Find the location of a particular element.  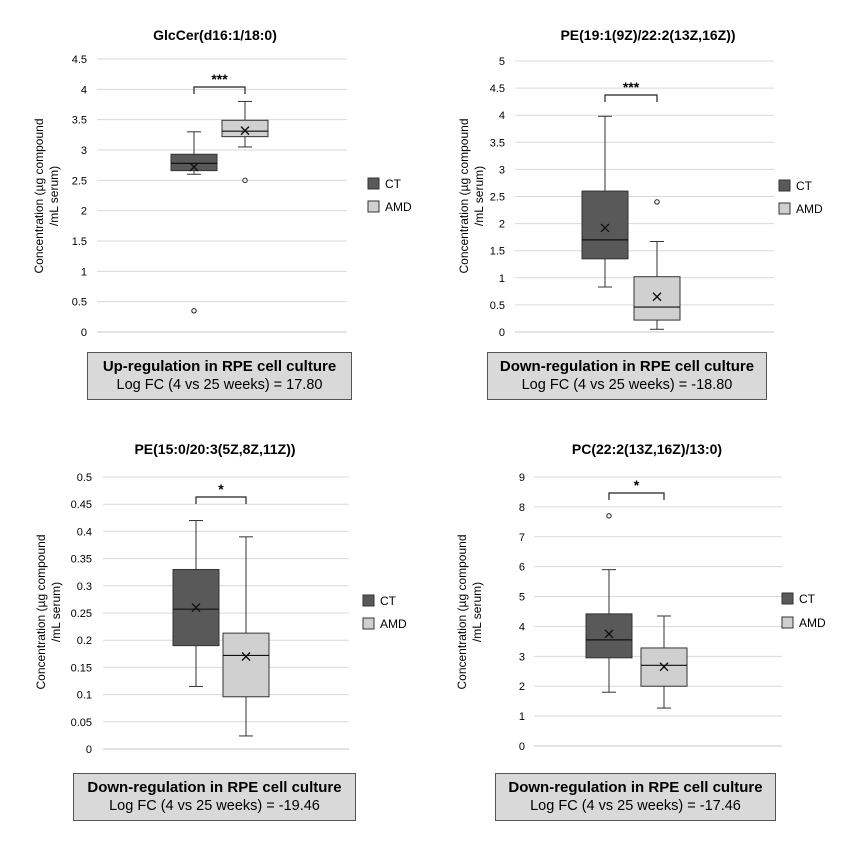

y-tick-label: 9 is located at coordinates (522, 478).